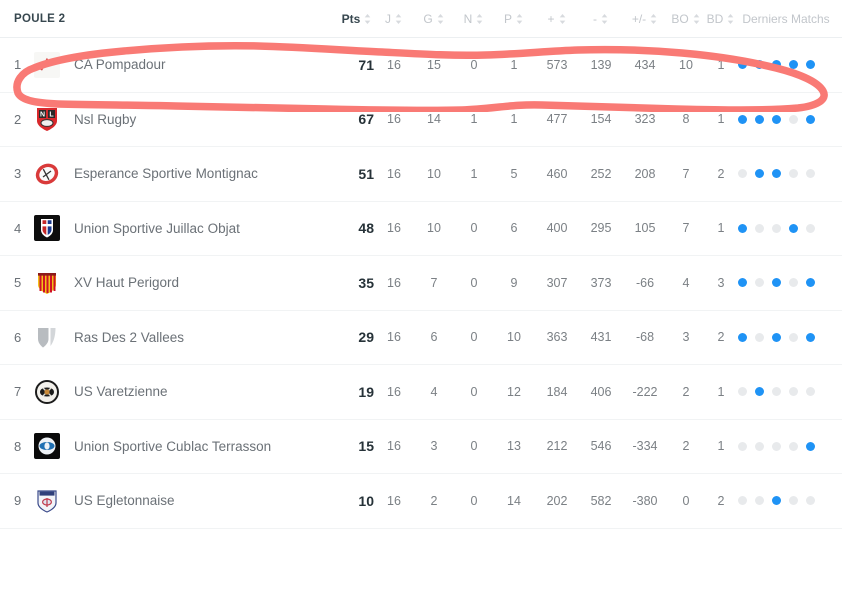 Image resolution: width=842 pixels, height=595 pixels. What do you see at coordinates (129, 337) in the screenshot?
I see `team-name: Ras Des 2 Vallees` at bounding box center [129, 337].